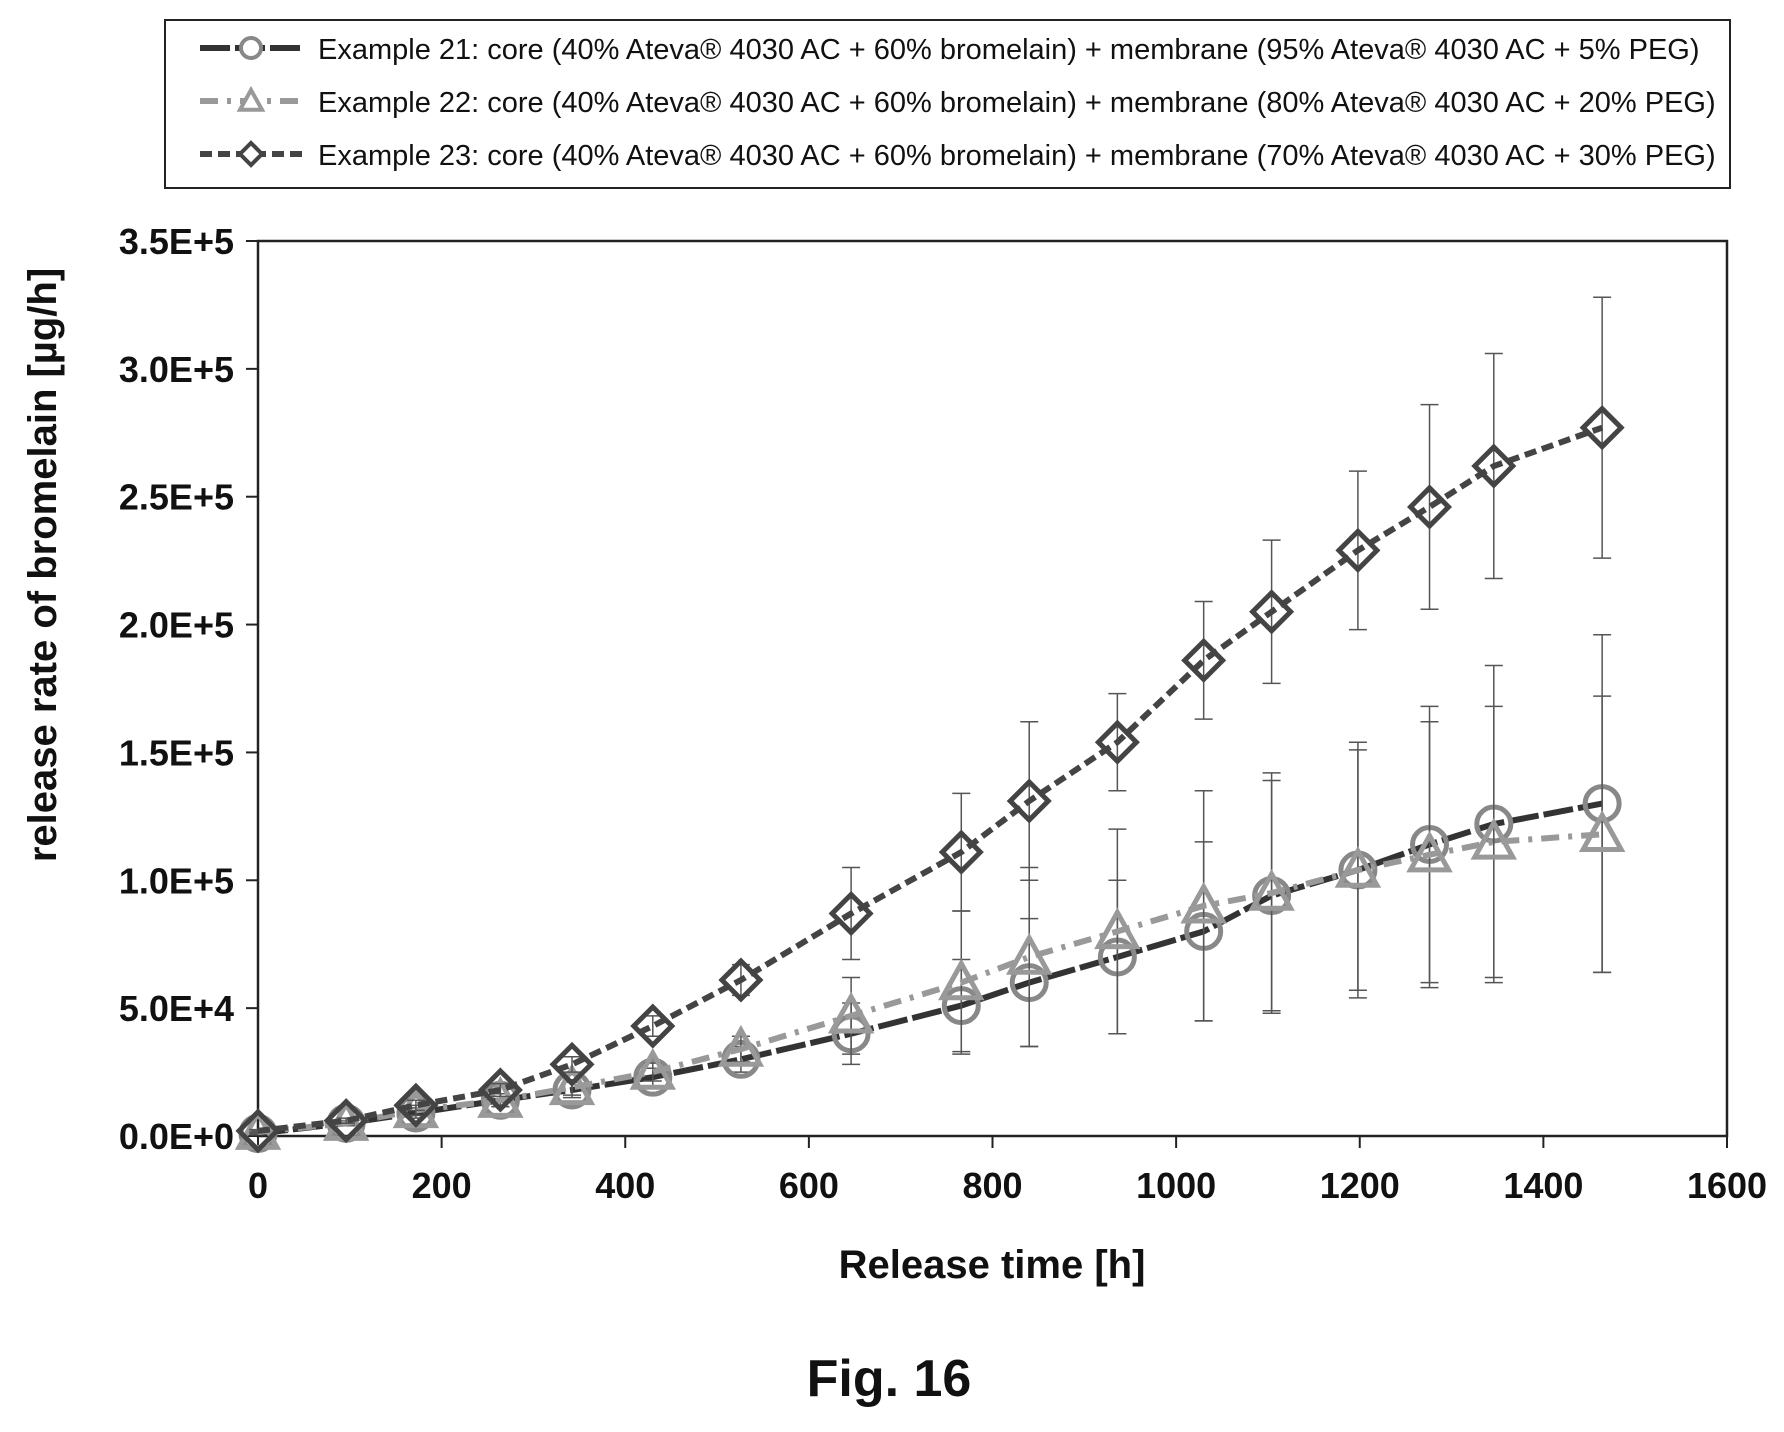  What do you see at coordinates (1360, 1185) in the screenshot?
I see `x-tick-label: 1200` at bounding box center [1360, 1185].